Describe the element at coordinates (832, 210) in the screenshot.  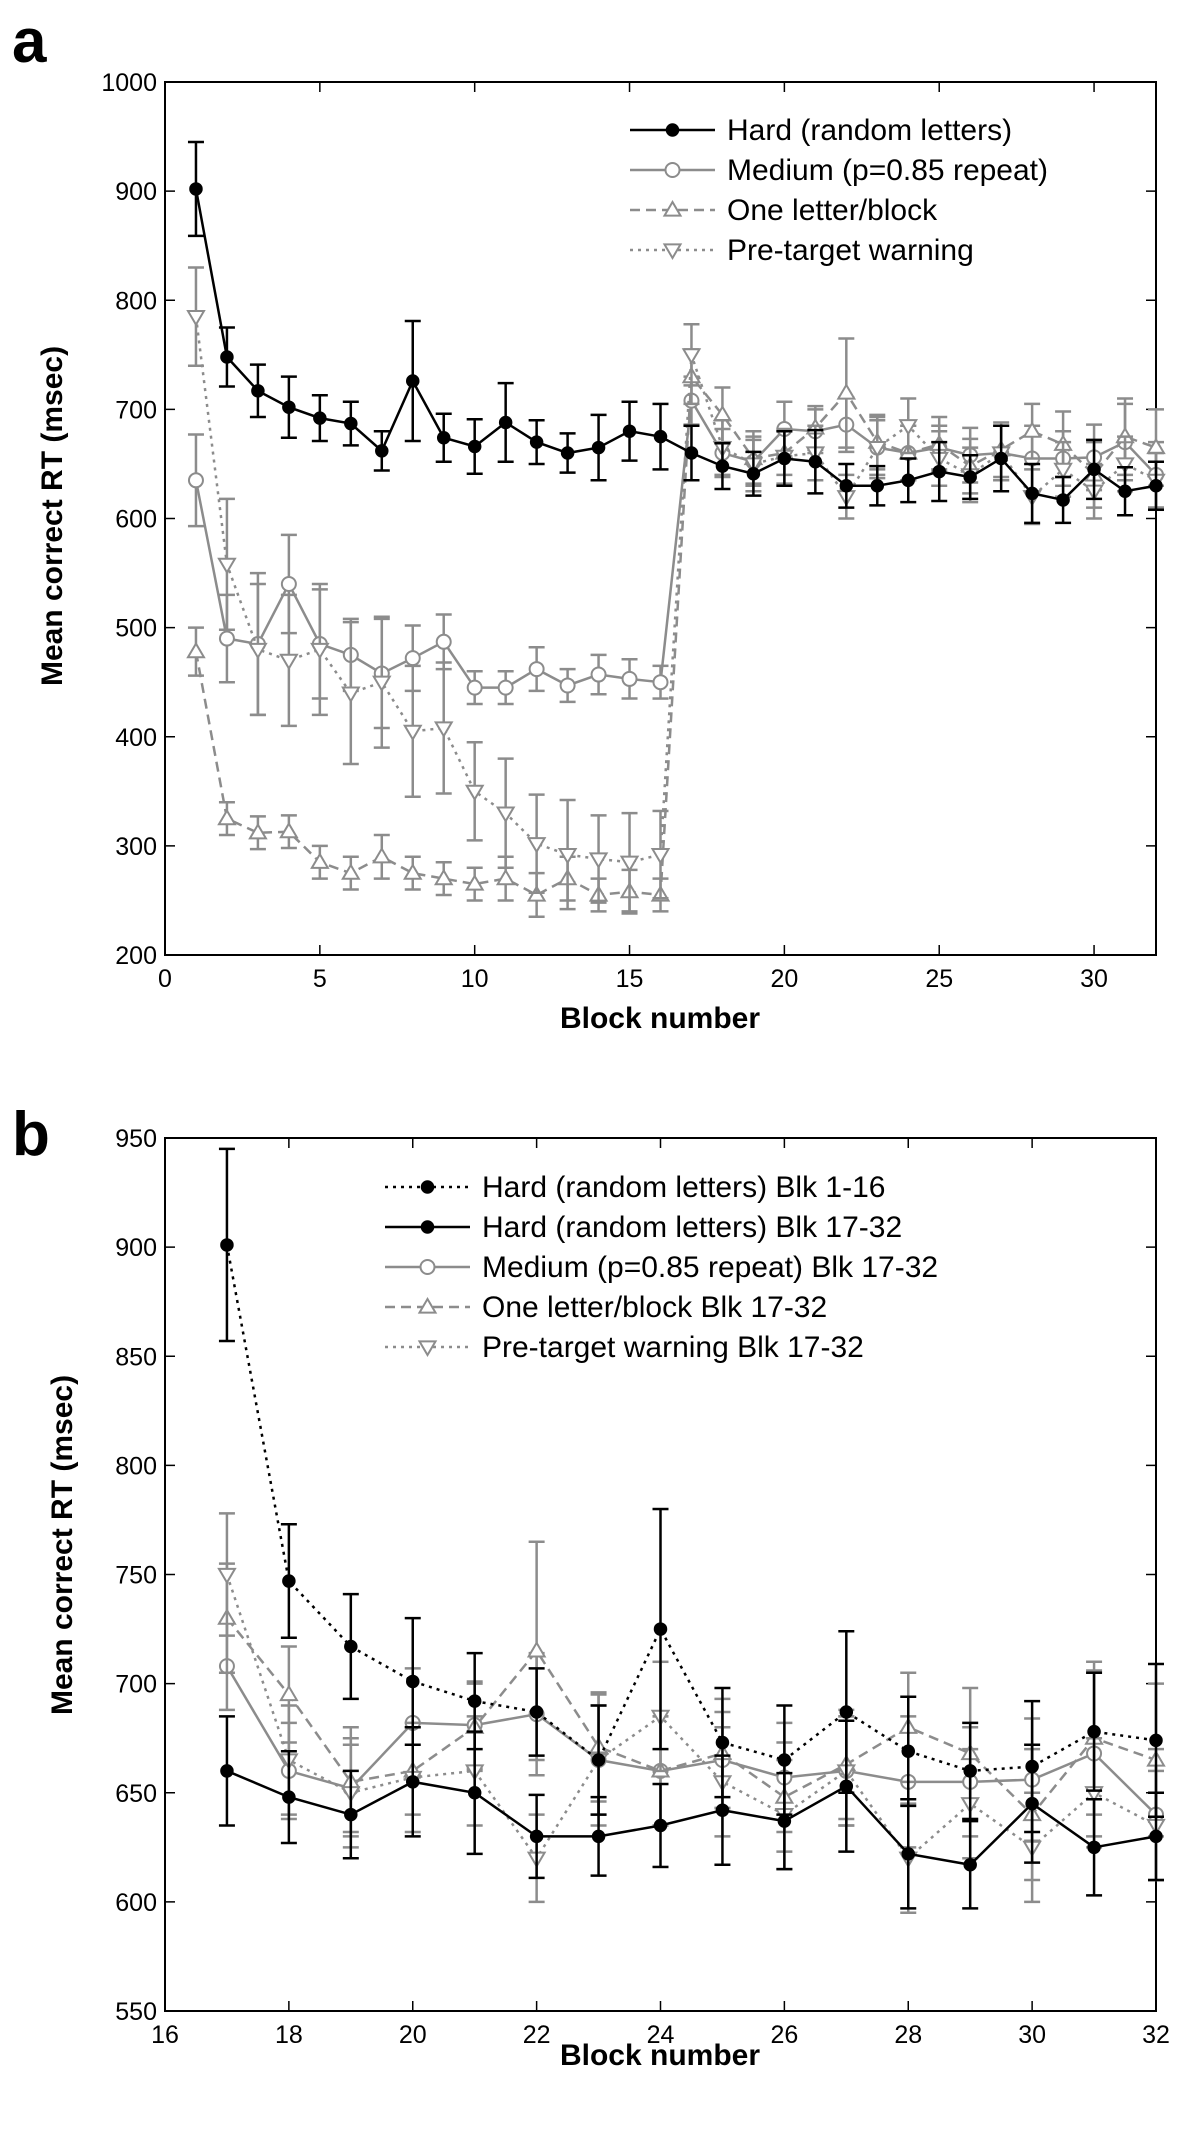
I see `legend-label: One letter/block` at that location.